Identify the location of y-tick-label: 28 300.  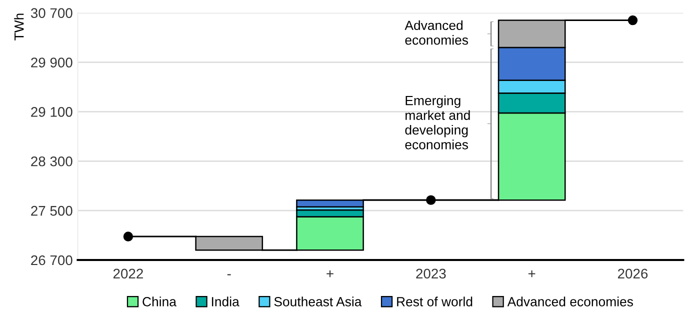
(51, 161).